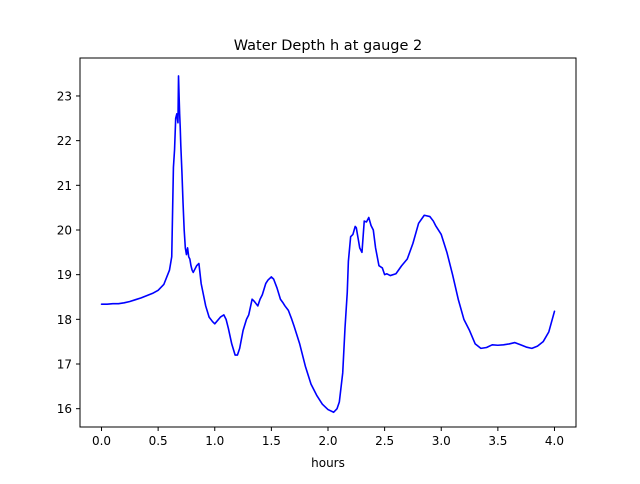 This screenshot has width=640, height=484. I want to click on x-tick-label: 2.5, so click(384, 441).